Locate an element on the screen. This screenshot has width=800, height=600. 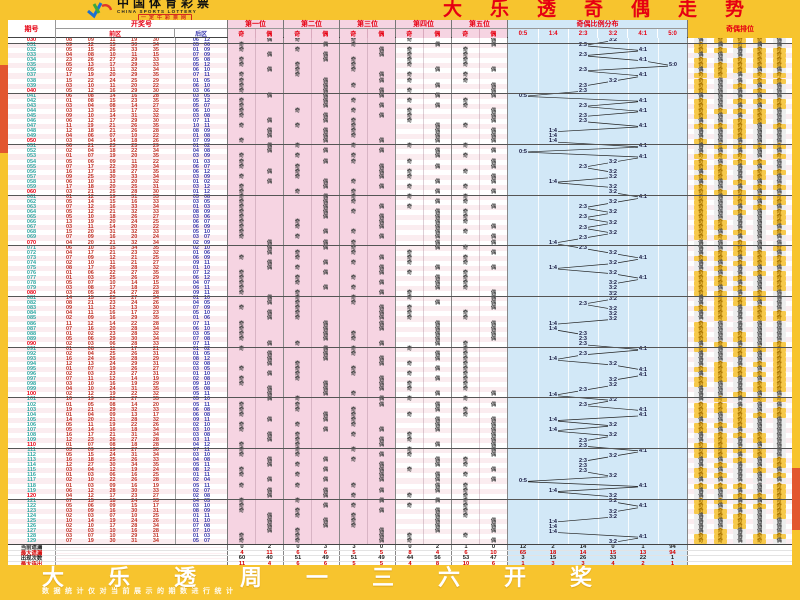
front-zone-numbers: 01 07 08 18 28 is located at coordinates (116, 445).